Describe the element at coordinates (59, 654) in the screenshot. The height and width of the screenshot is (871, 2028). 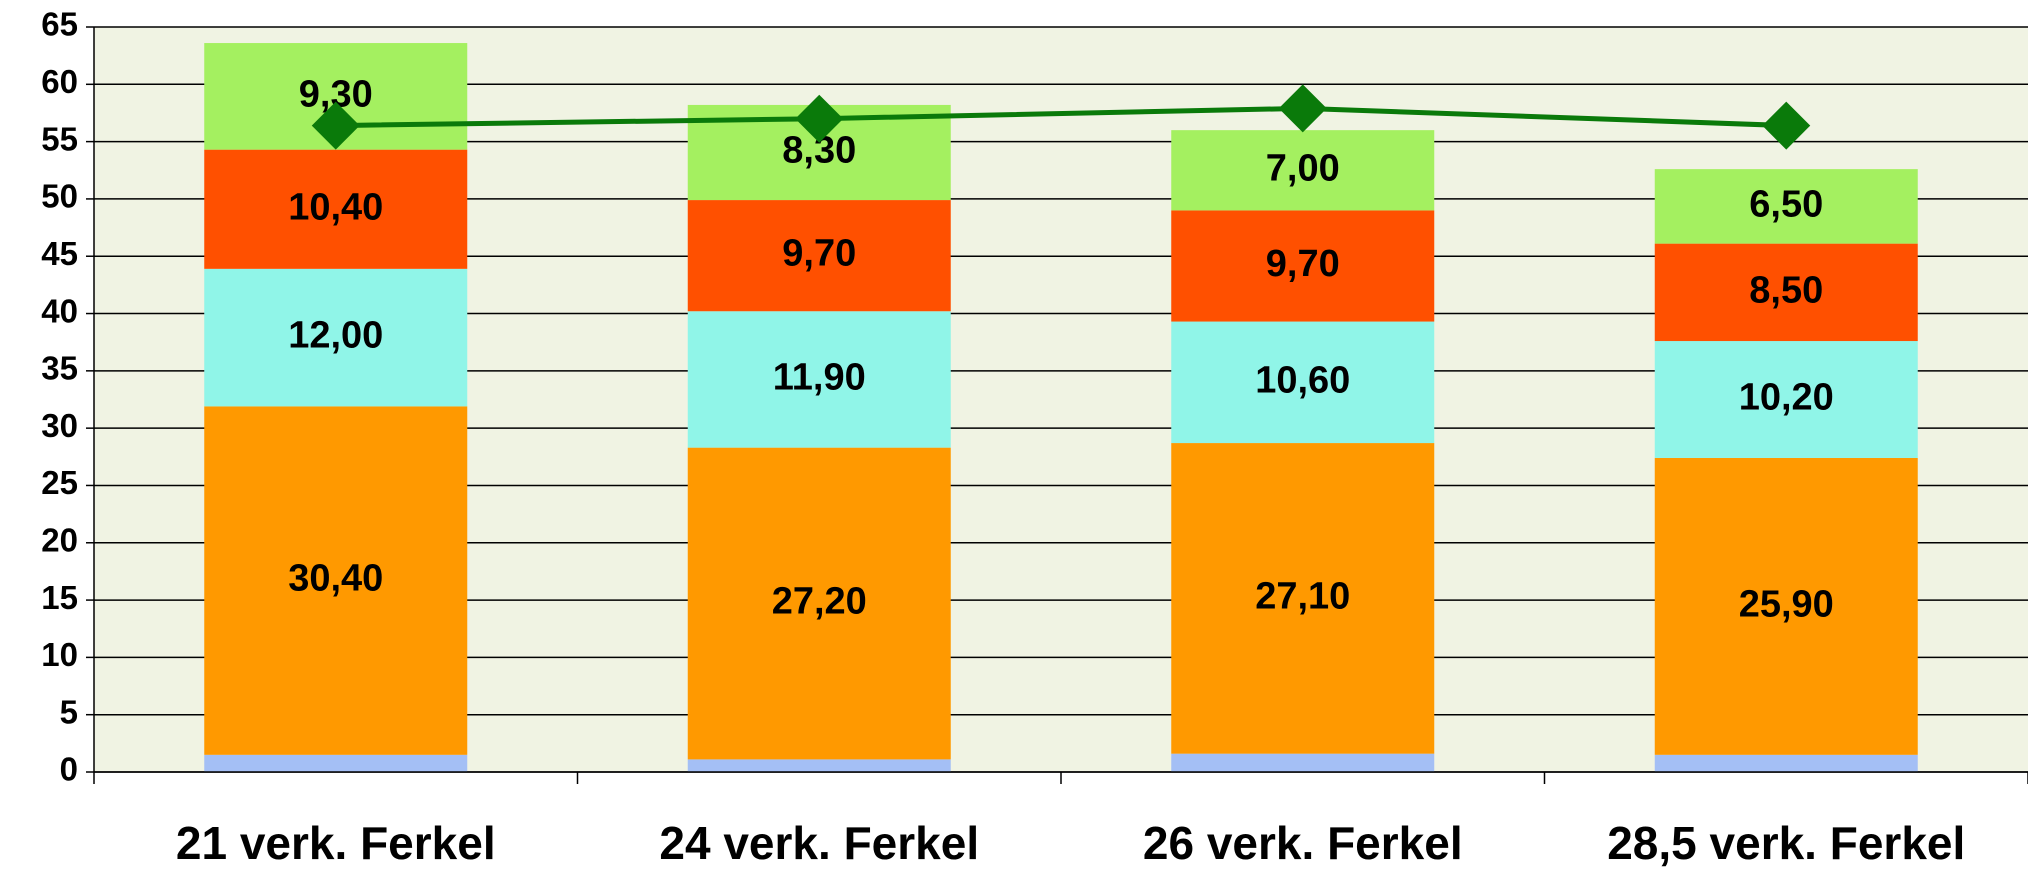
I see `y-tick-label: 10` at that location.